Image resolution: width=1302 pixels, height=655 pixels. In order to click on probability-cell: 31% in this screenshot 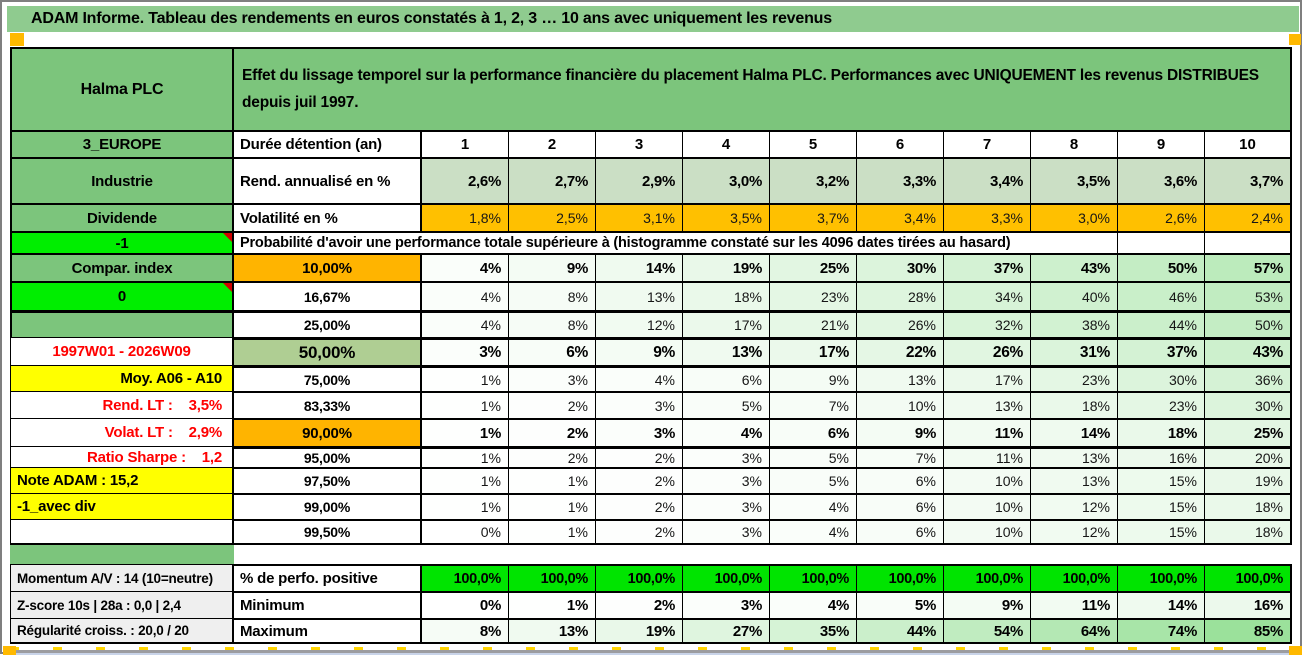, I will do `click(1074, 351)`.